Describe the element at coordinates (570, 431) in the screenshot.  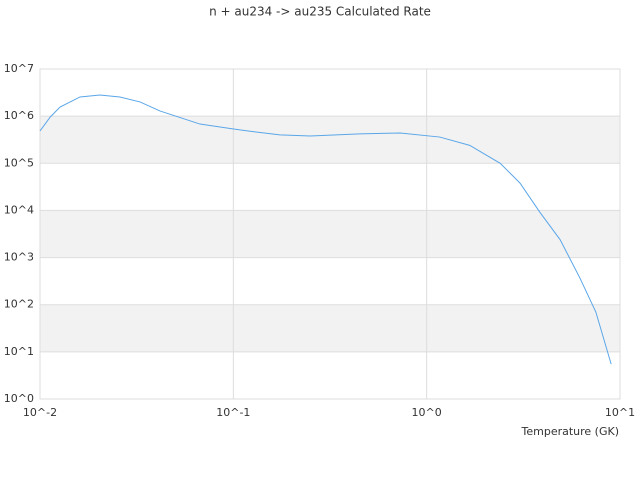
I see `x-axis-label: Temperature (GK)` at that location.